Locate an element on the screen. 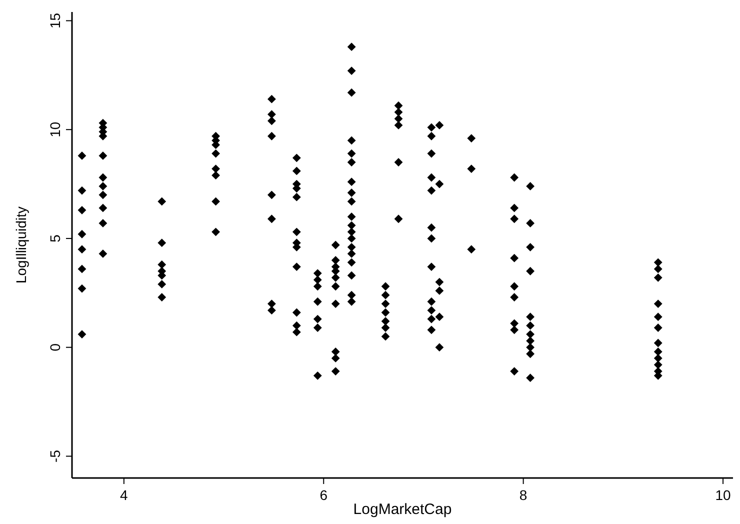  x-tick-label: 6 is located at coordinates (324, 495).